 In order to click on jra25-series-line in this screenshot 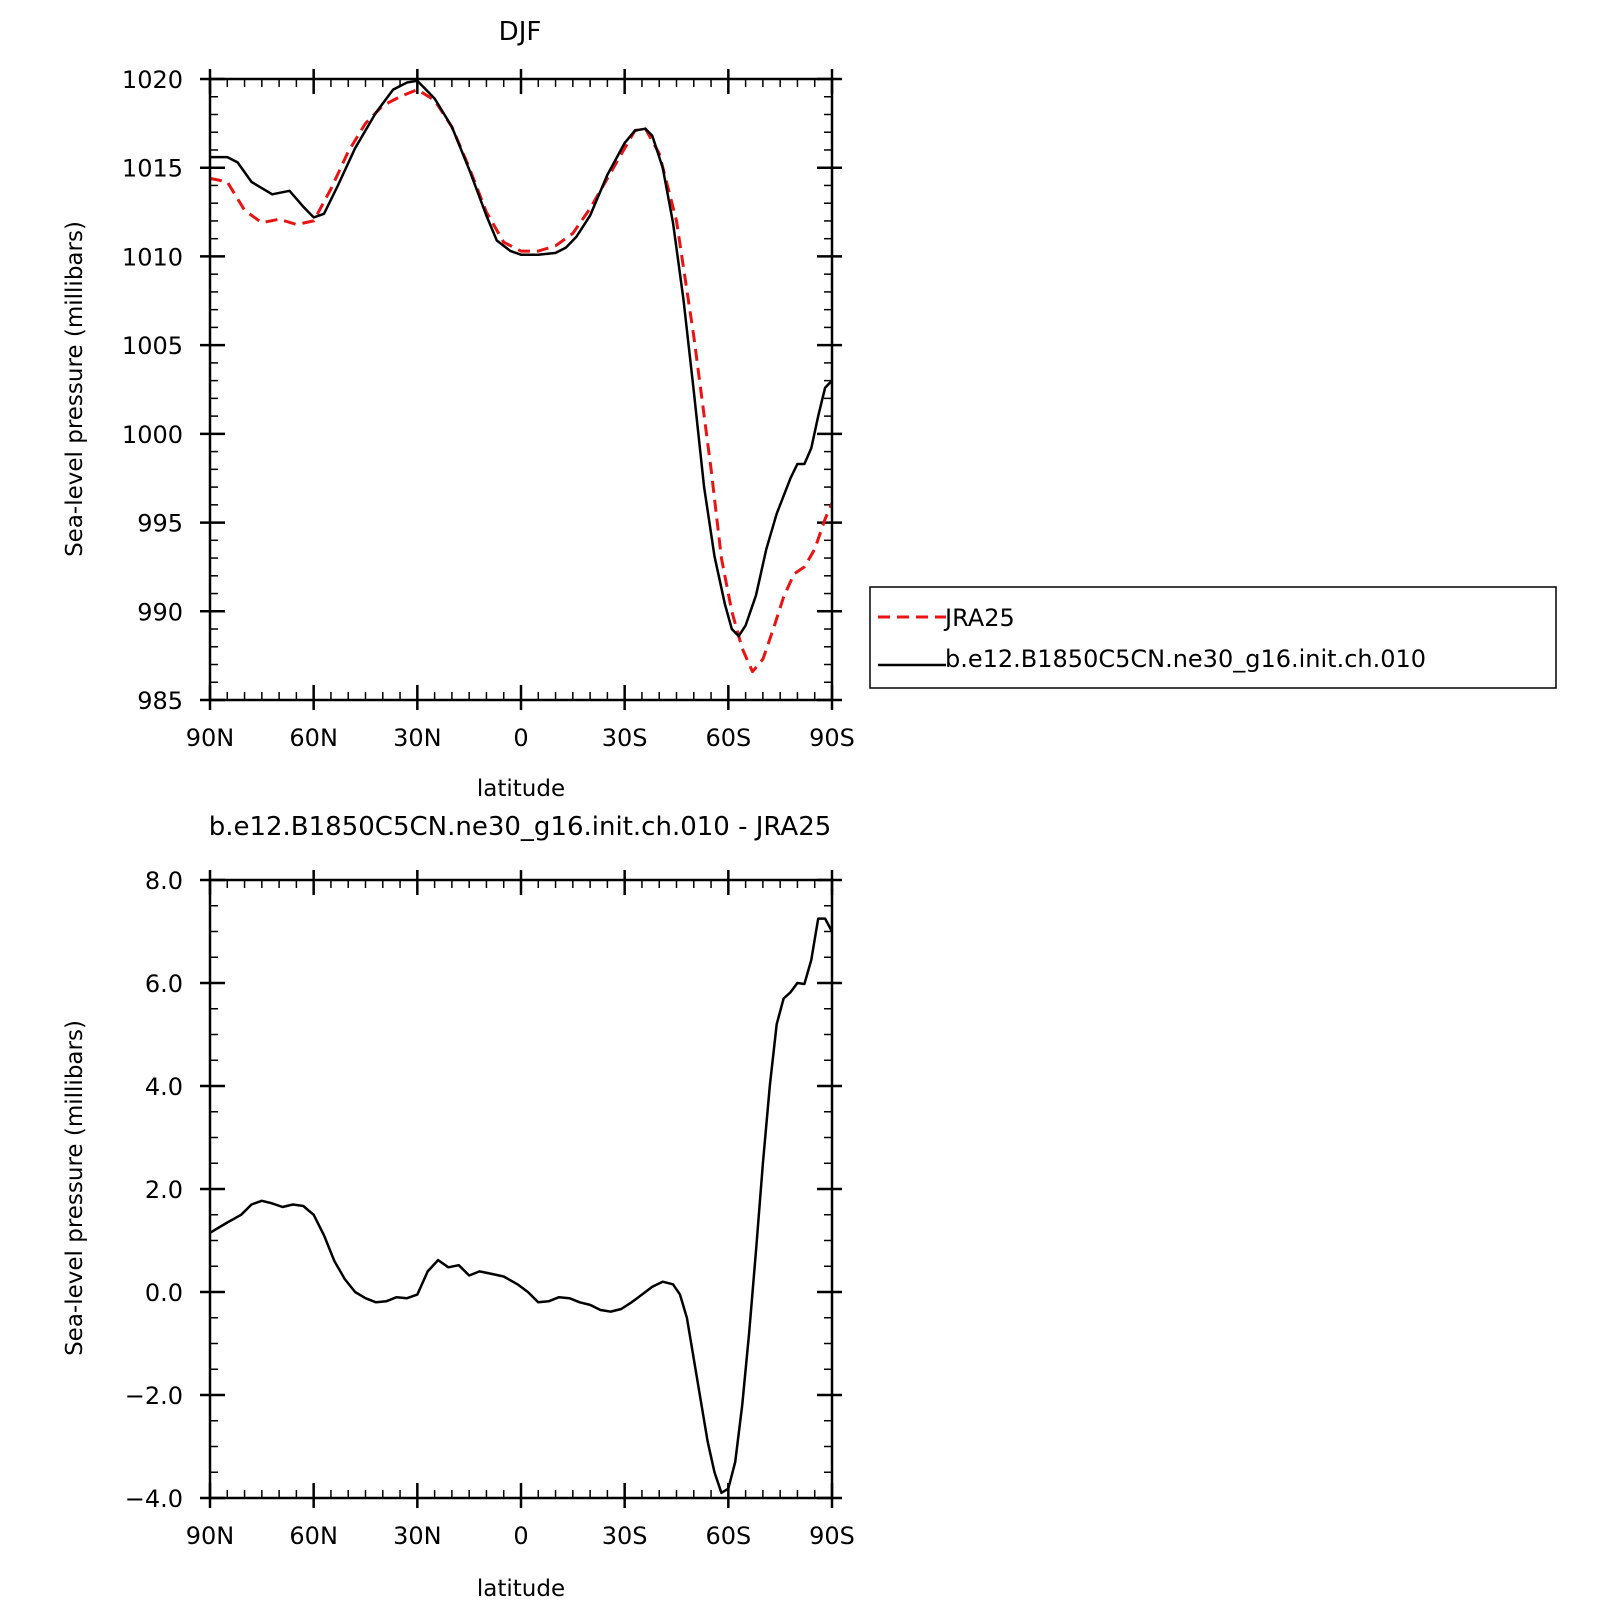, I will do `click(521, 381)`.